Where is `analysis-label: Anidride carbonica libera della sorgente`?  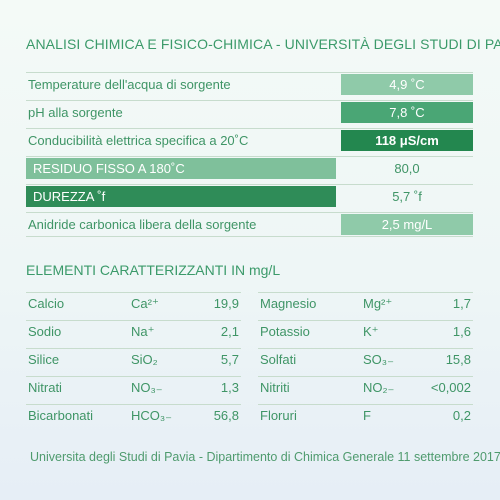 analysis-label: Anidride carbonica libera della sorgente is located at coordinates (142, 224).